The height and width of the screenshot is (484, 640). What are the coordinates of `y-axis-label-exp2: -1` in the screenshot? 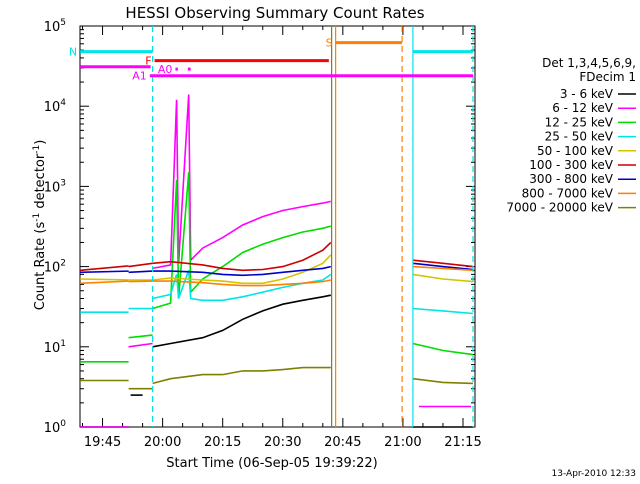 It's located at (37, 149).